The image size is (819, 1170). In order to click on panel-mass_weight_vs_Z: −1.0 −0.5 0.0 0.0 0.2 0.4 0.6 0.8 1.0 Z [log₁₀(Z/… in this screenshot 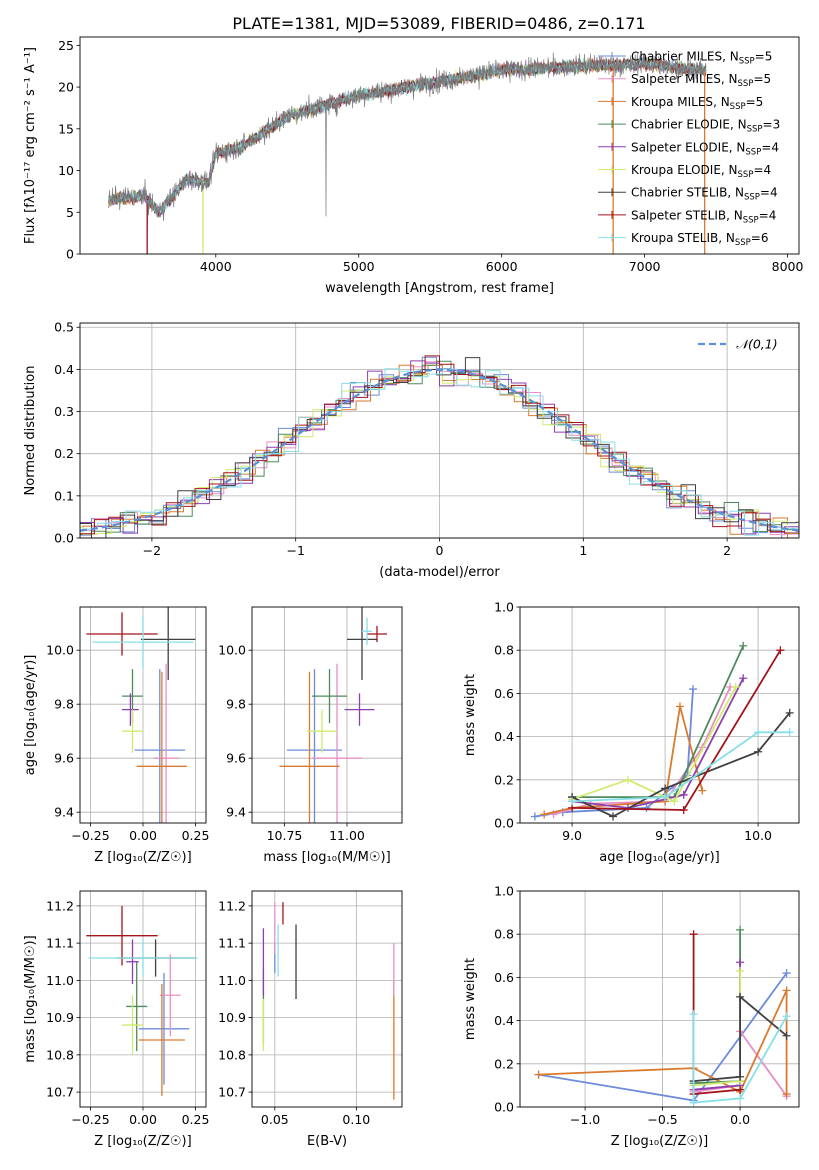, I will do `click(631, 1016)`.